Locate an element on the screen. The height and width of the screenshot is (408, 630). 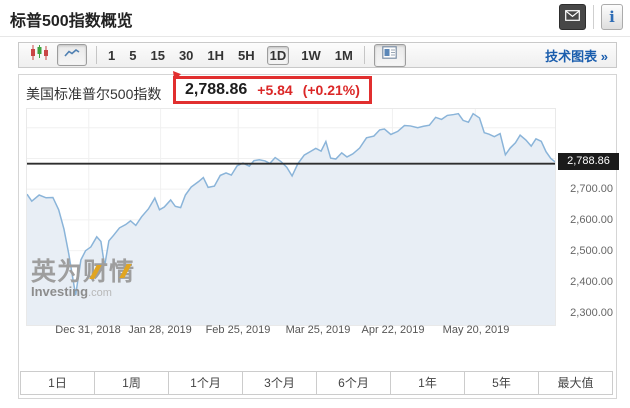
x-axis-label: Mar 25, 2019 is located at coordinates (318, 330).